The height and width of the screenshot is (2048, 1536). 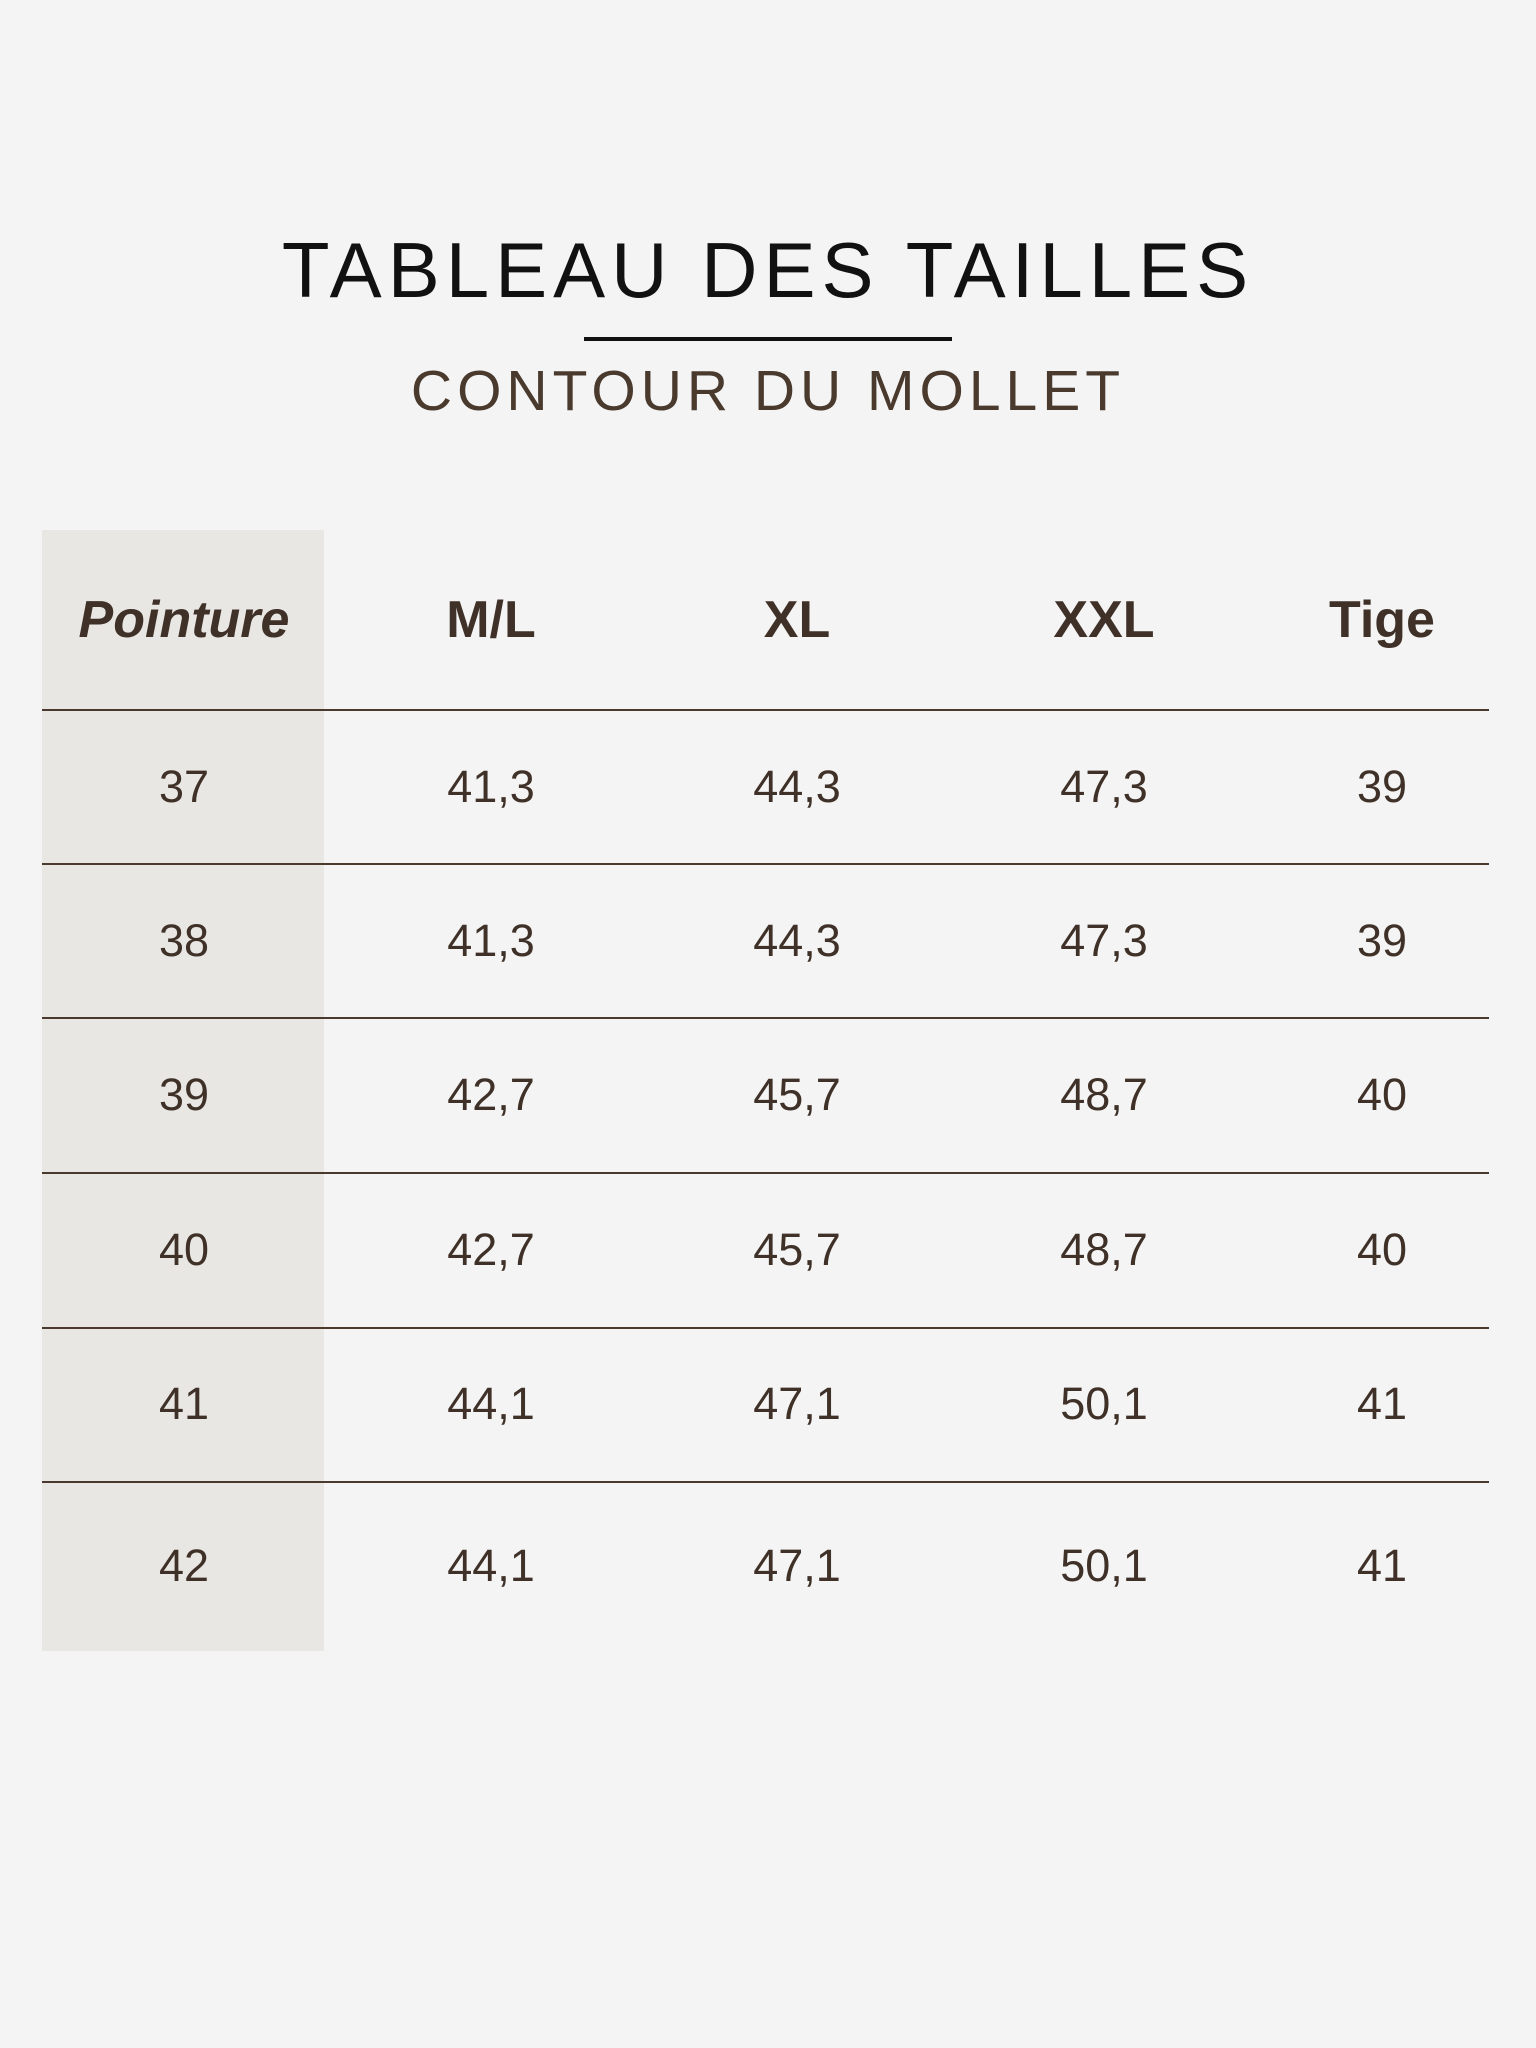 What do you see at coordinates (184, 940) in the screenshot?
I see `cell-pointure: 38` at bounding box center [184, 940].